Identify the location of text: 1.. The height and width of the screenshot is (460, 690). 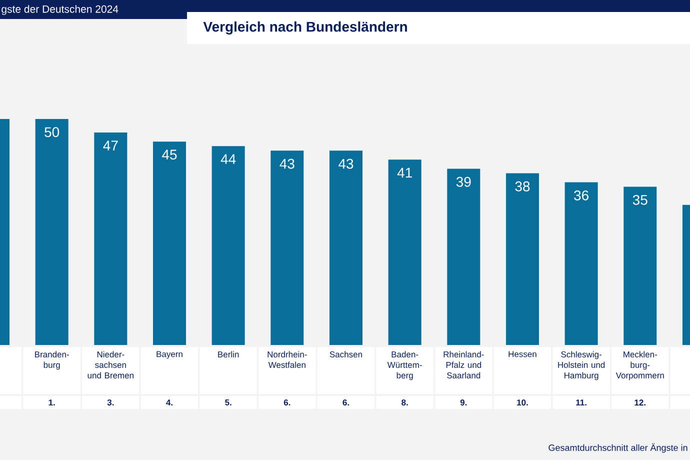
(51, 403).